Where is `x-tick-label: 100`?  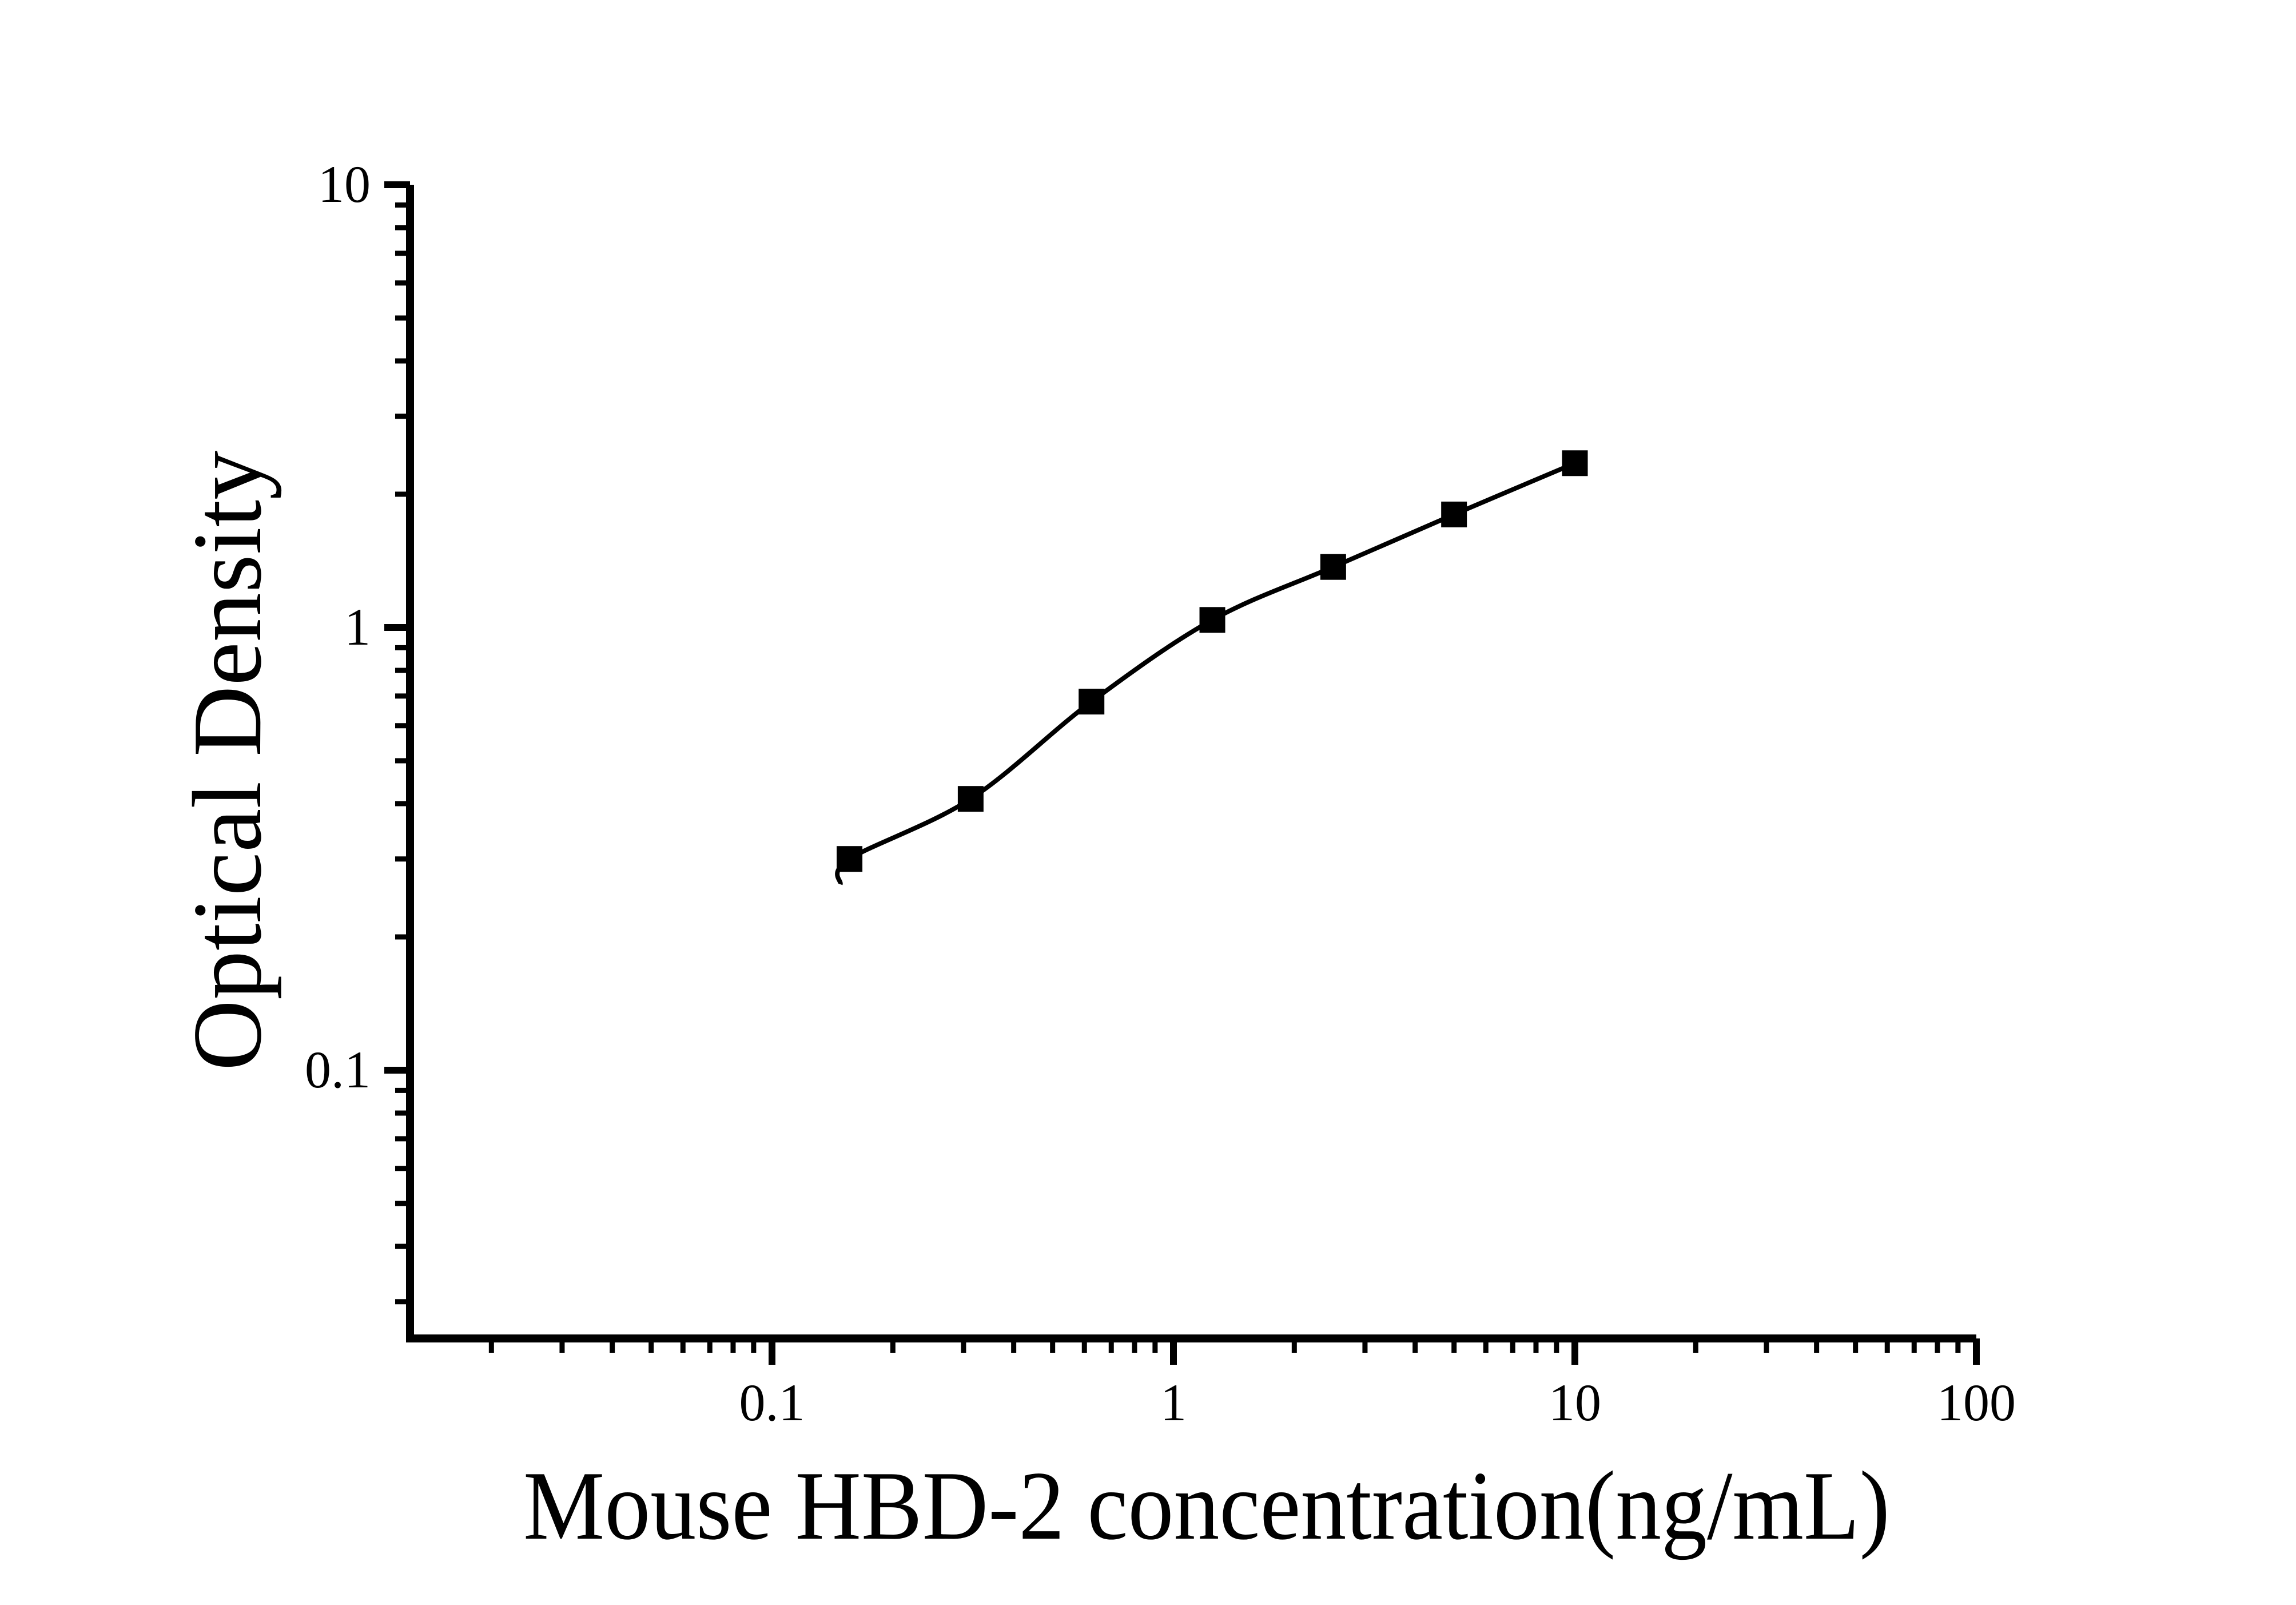
x-tick-label: 100 is located at coordinates (1977, 1402).